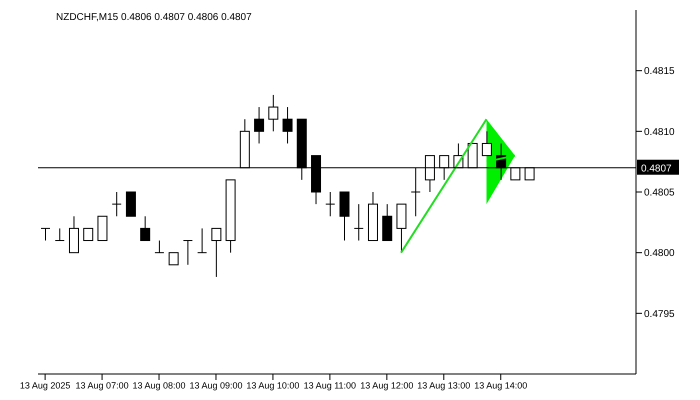  Describe the element at coordinates (45, 385) in the screenshot. I see `x-tick-label: 13 Aug 2025` at that location.